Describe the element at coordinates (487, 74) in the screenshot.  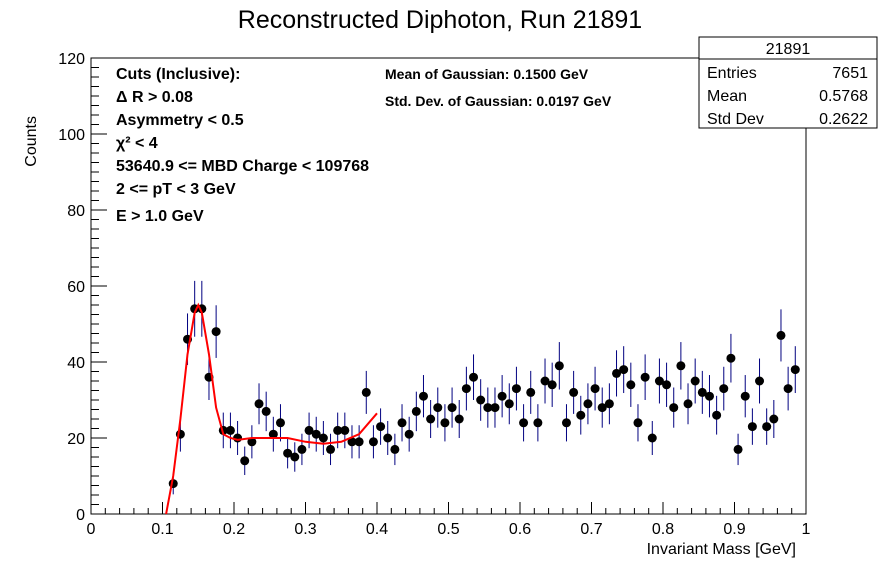
I see `fit-mean-text: Mean of Gaussian: 0.1500 GeV` at that location.